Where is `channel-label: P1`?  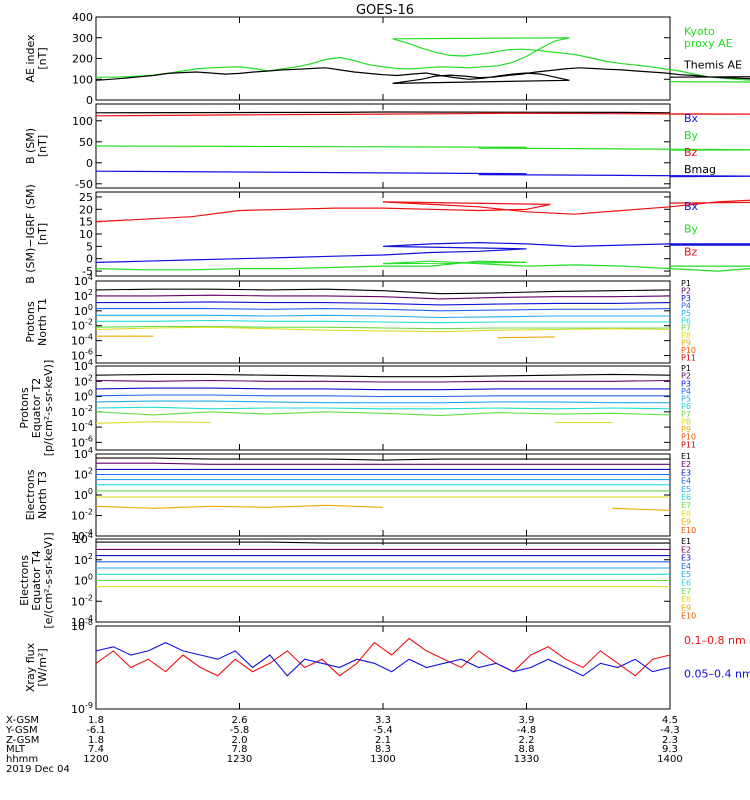 channel-label: P1 is located at coordinates (686, 283).